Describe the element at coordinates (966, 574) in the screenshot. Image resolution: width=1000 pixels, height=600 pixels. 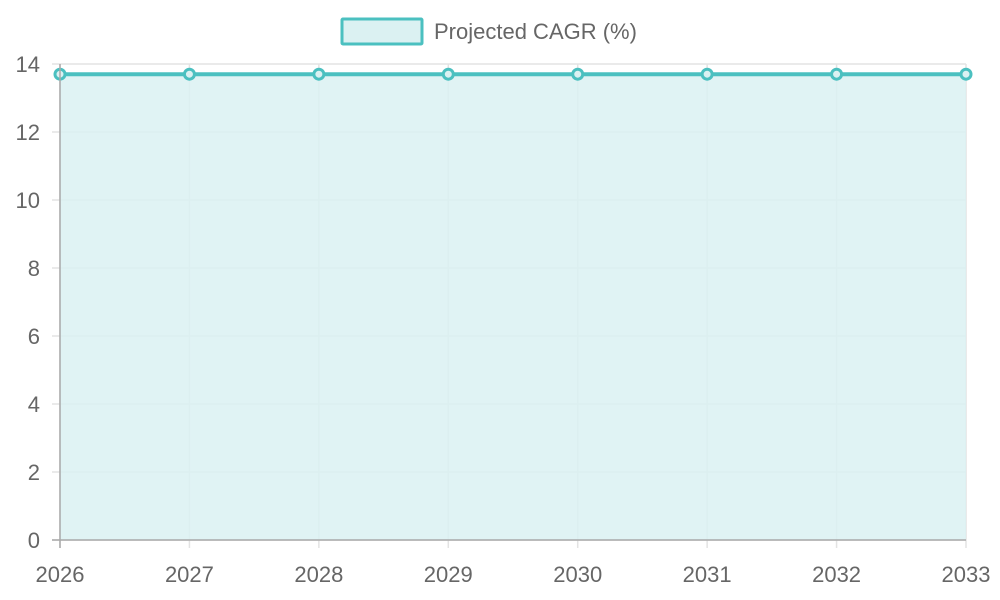
I see `x-tick-label: 2033` at that location.